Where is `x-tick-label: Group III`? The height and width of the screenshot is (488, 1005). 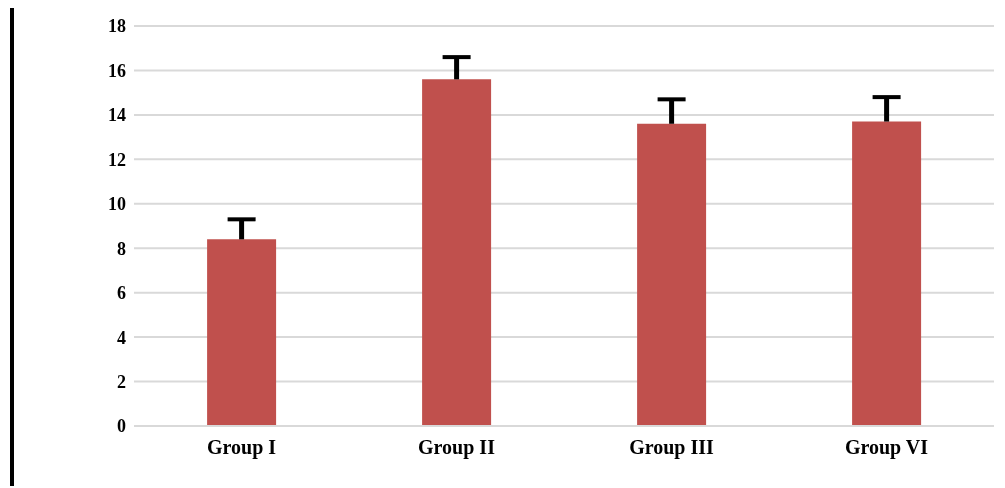 x-tick-label: Group III is located at coordinates (672, 448).